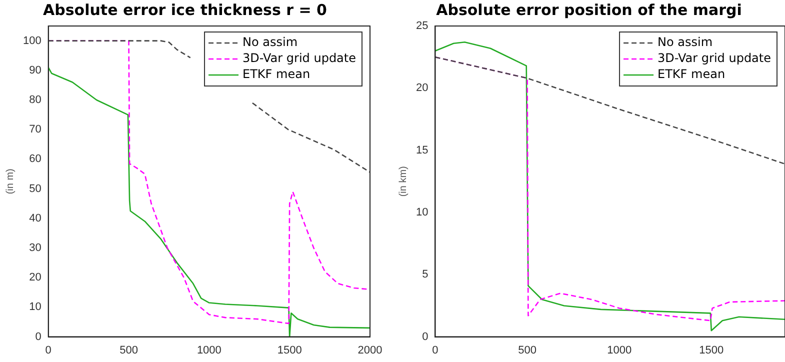 The height and width of the screenshot is (362, 785). I want to click on chart-title: Absolute error position of the margi, so click(589, 9).